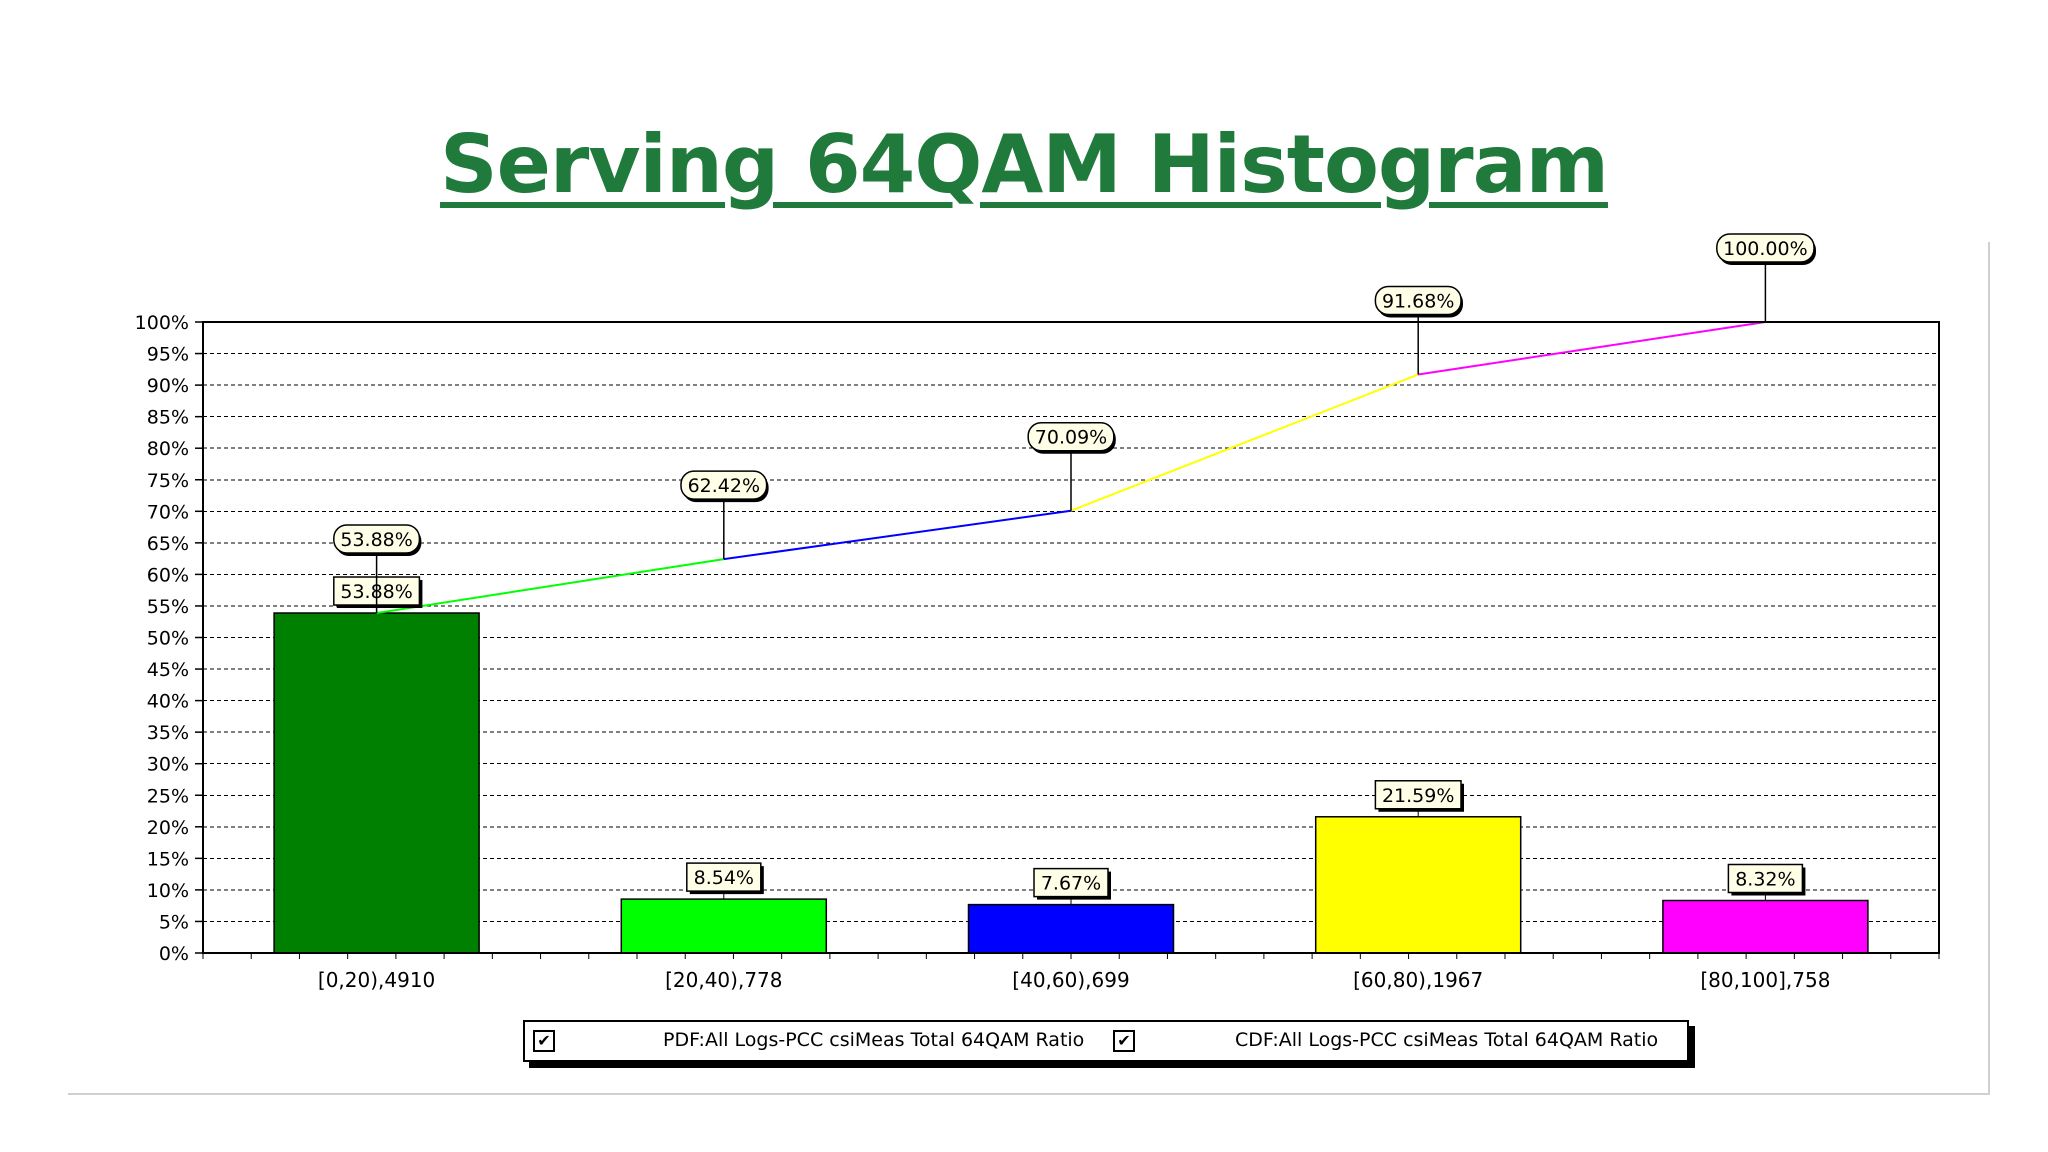 This screenshot has height=1152, width=2048. I want to click on y-tick-label: 55%, so click(168, 607).